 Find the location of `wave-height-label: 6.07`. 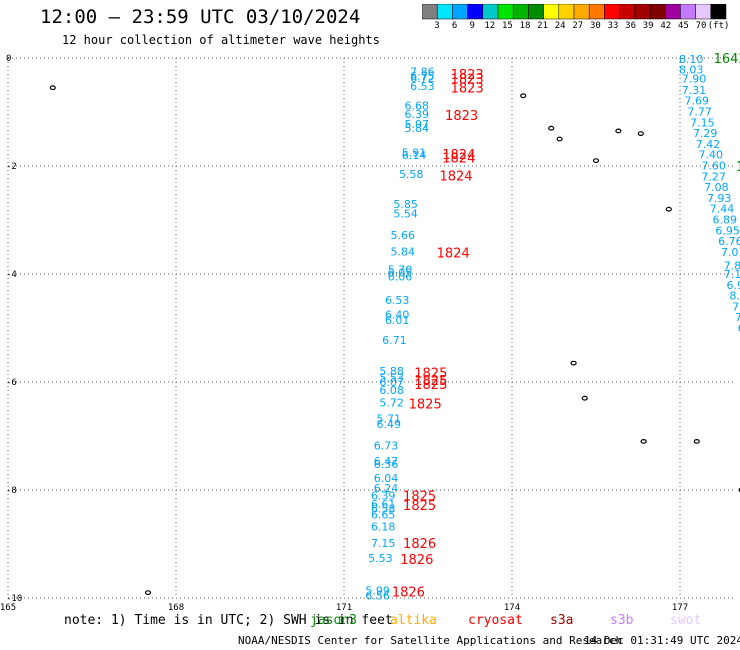

wave-height-label: 6.07 is located at coordinates (391, 382).